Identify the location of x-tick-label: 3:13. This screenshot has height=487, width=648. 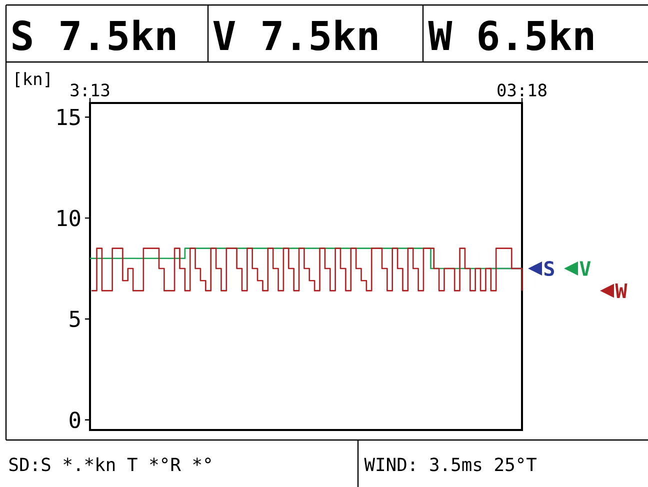
(90, 90).